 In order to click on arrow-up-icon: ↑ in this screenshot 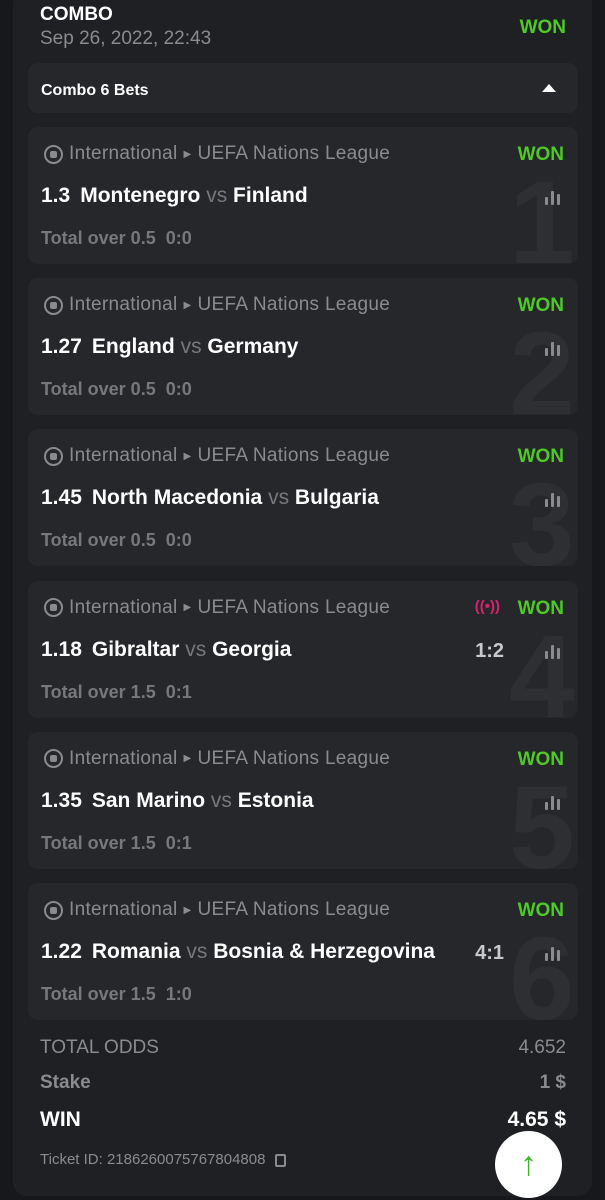, I will do `click(528, 1164)`.